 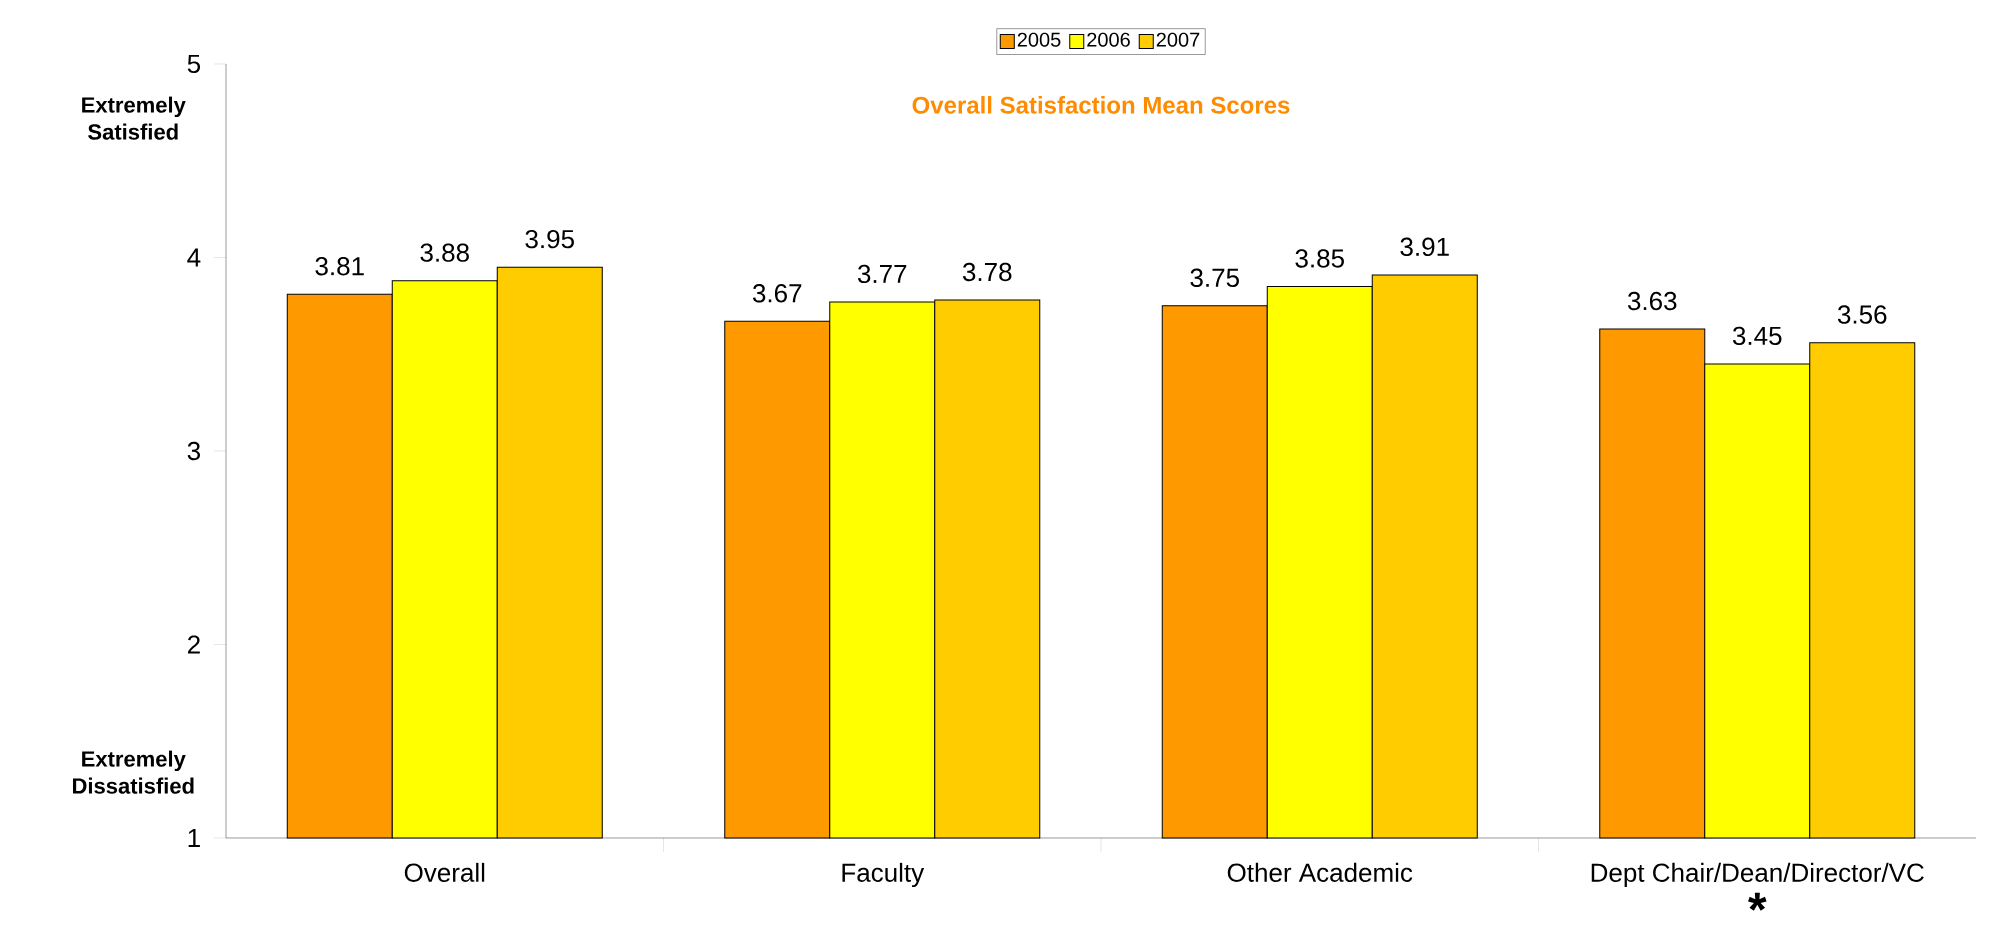 I want to click on y-tick-label: 1, so click(x=194, y=838).